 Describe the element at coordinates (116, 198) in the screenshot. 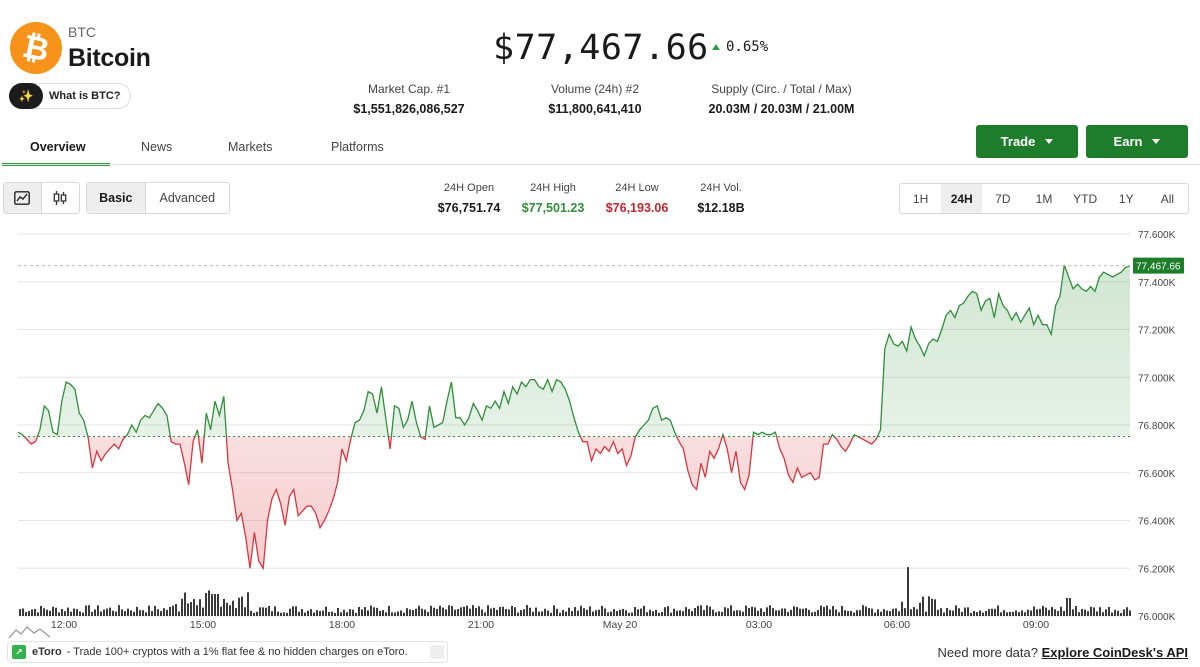

I see `basic-mode-button: Basic` at that location.